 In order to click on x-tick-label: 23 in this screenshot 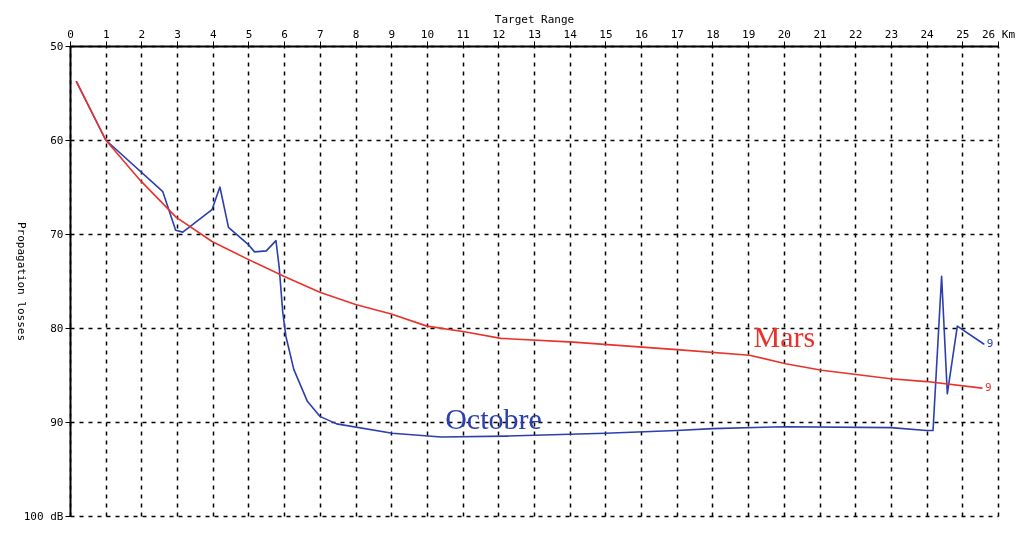, I will do `click(891, 34)`.